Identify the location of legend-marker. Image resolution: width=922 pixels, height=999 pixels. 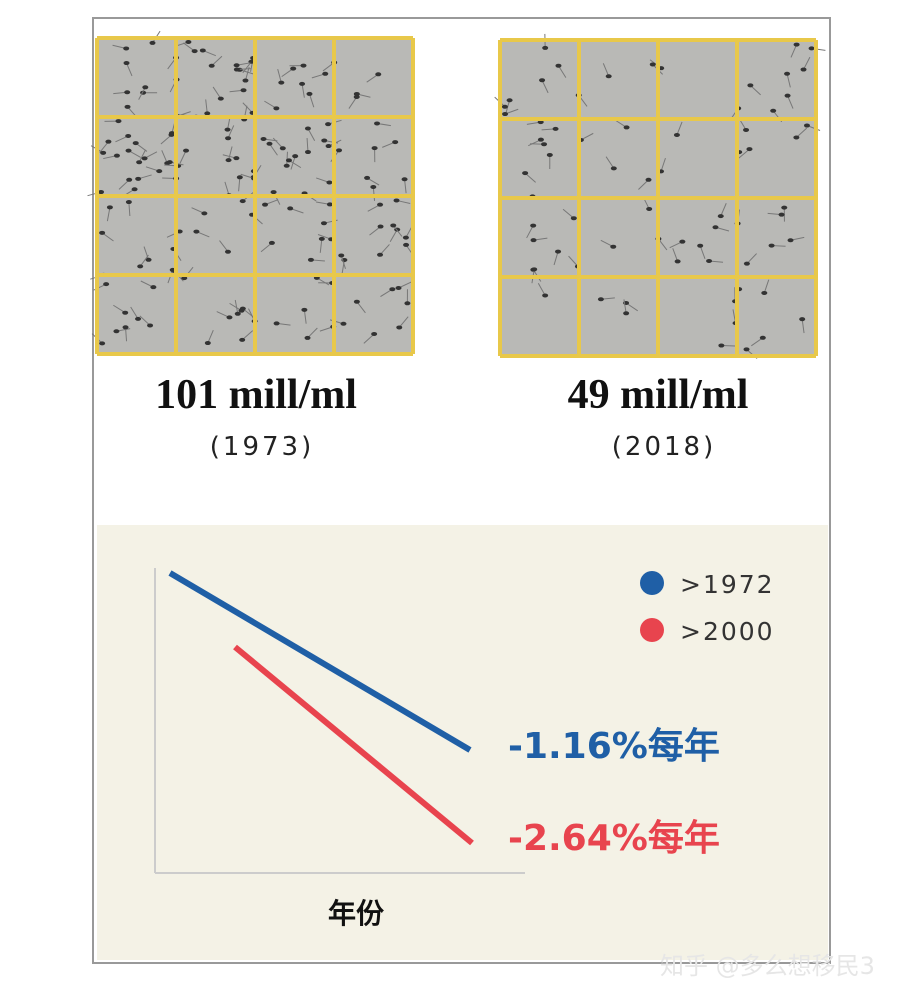
(652, 630).